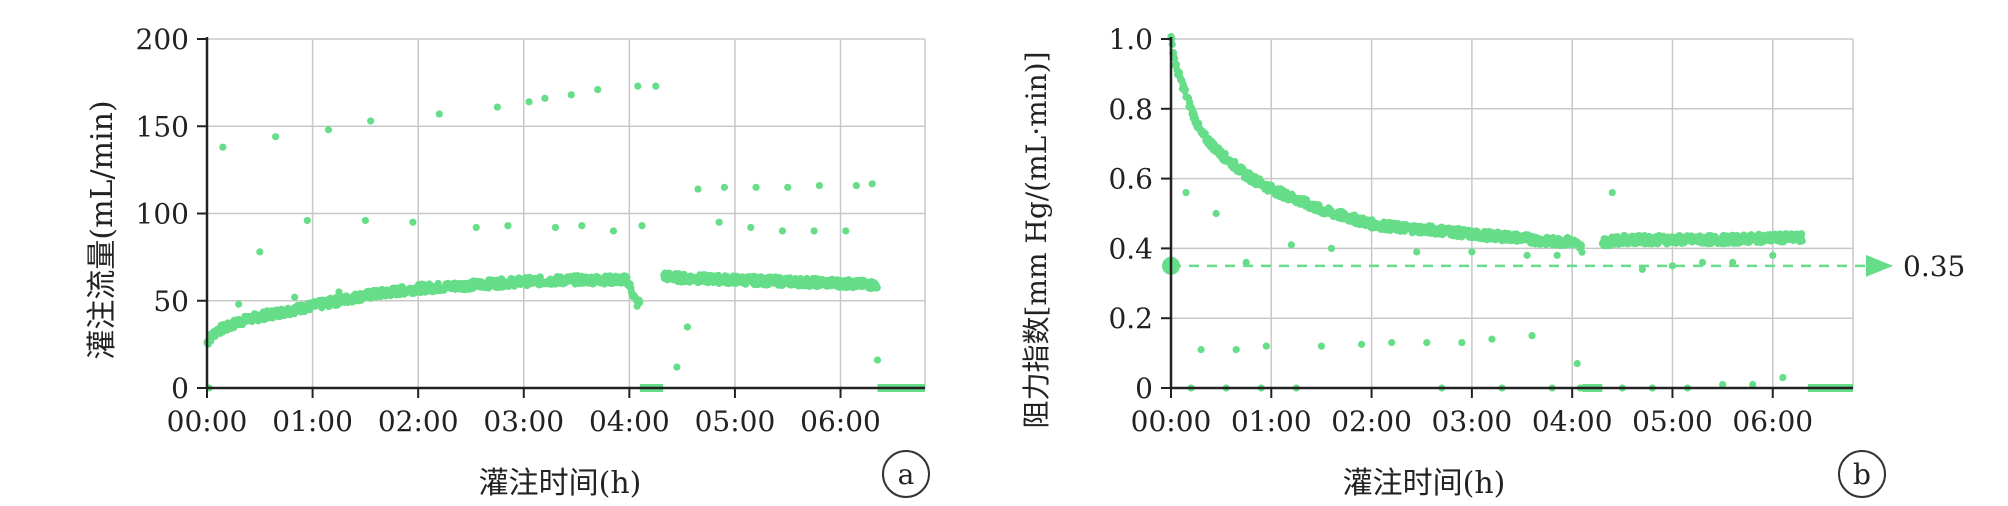 This screenshot has width=2008, height=506. I want to click on panel-label-b: b, so click(1862, 474).